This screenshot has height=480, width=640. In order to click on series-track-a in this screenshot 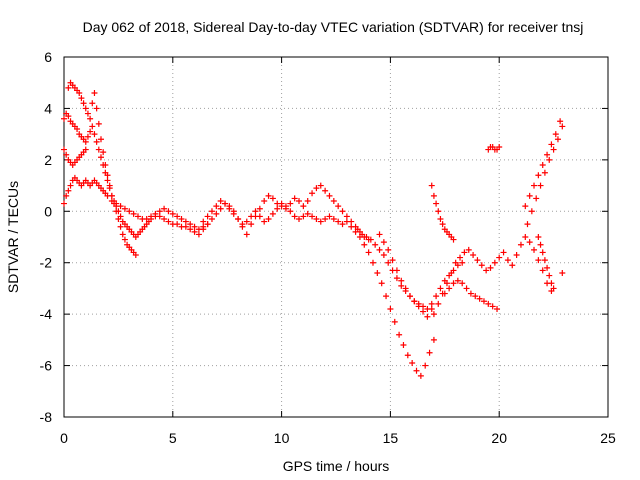, I will do `click(136, 175)`.